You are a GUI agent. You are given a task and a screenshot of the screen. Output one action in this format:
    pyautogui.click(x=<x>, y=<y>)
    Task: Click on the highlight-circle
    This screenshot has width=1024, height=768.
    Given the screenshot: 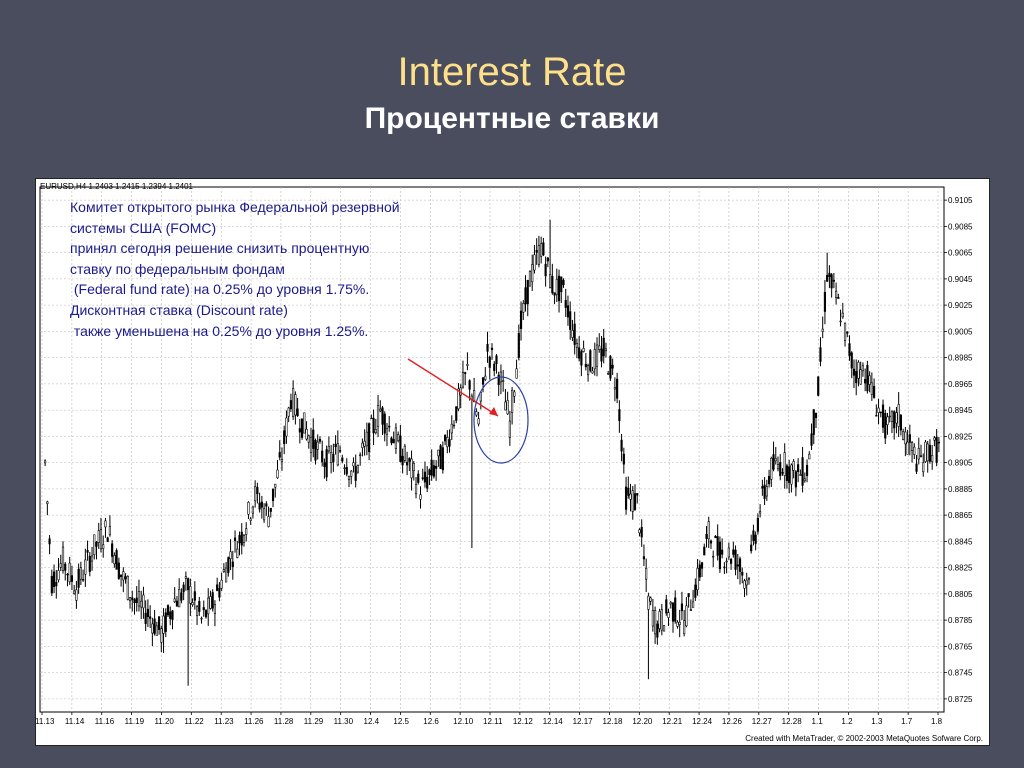 What is the action you would take?
    pyautogui.click(x=501, y=420)
    